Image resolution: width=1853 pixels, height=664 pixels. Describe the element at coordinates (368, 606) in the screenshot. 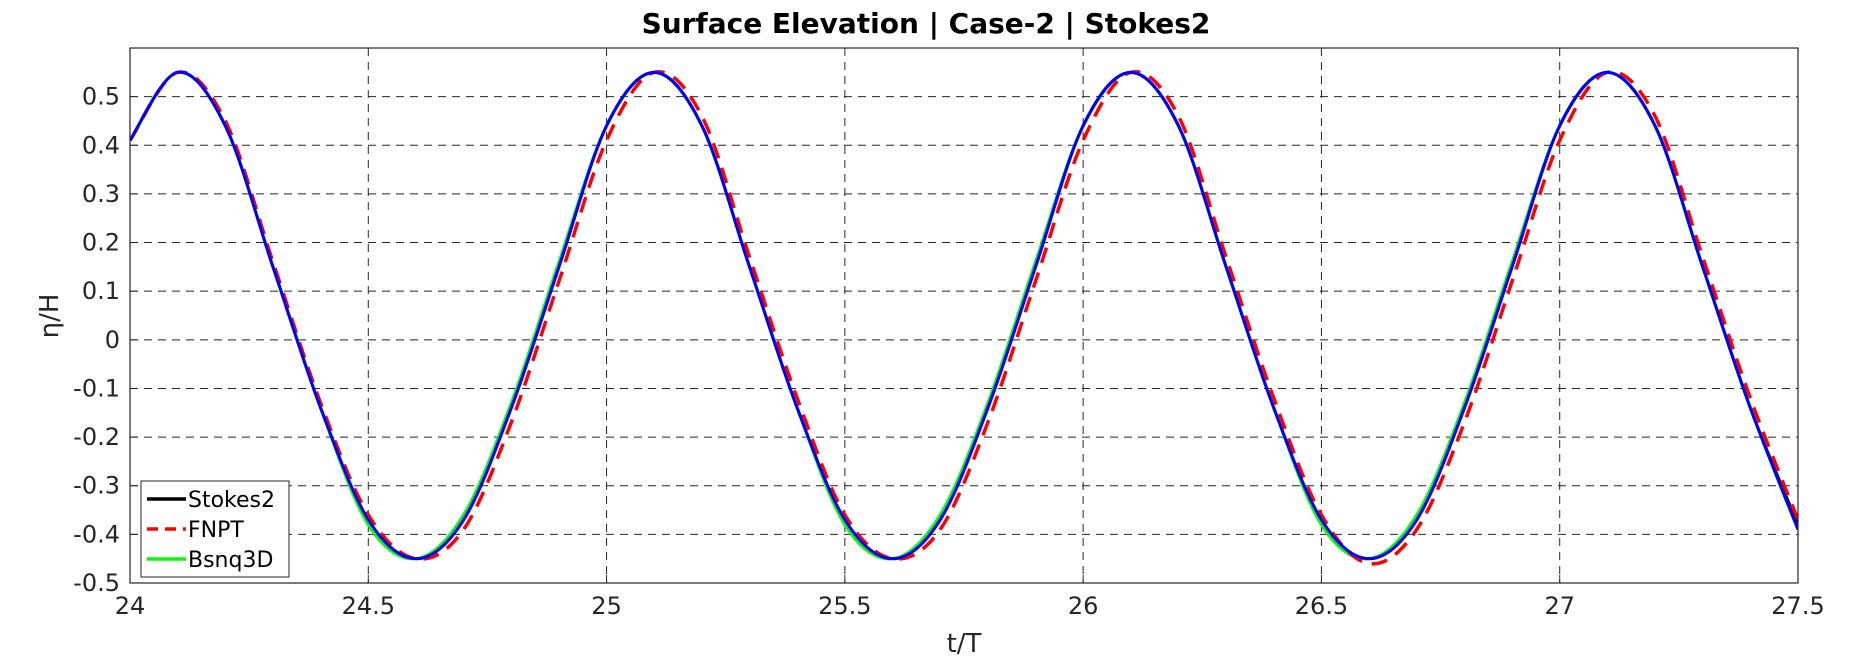

I see `x-tick-label: 24.5` at that location.